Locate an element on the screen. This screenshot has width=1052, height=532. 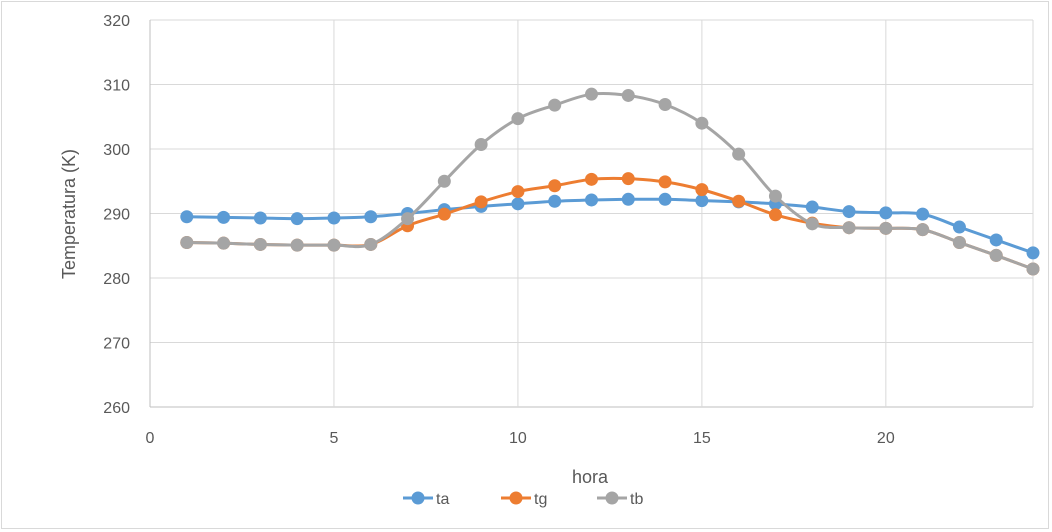
y-axis-tick-labels: 260 270 280 290 300 310 320 is located at coordinates (116, 215).